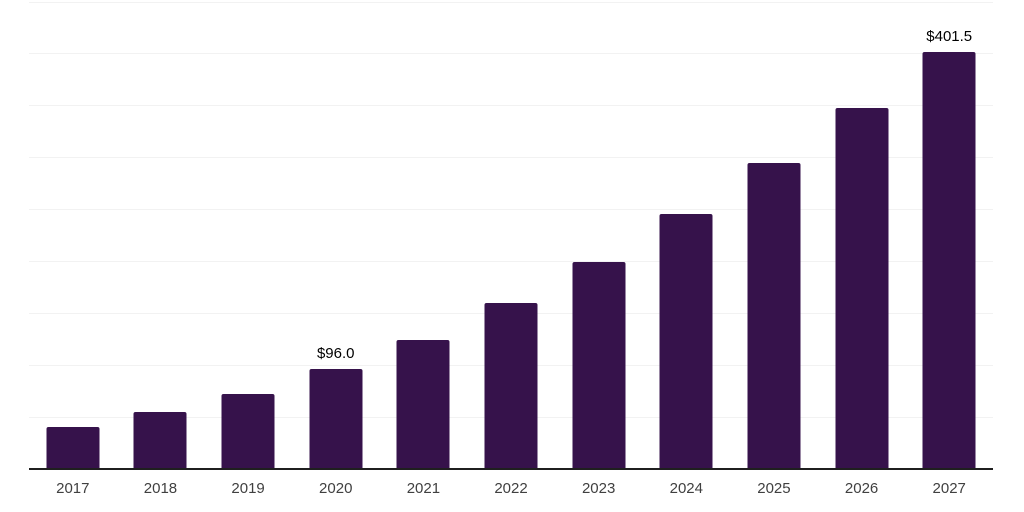 This screenshot has width=1024, height=512. What do you see at coordinates (862, 288) in the screenshot?
I see `bar-2026` at bounding box center [862, 288].